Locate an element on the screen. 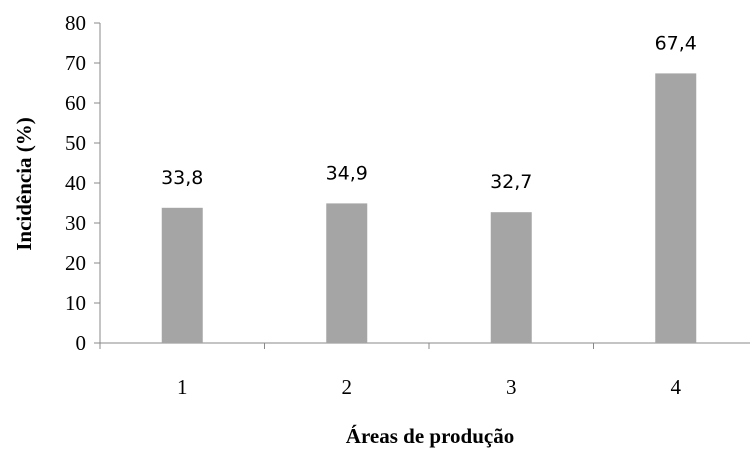 This screenshot has width=750, height=454. y-tick-label: 40 is located at coordinates (75, 183).